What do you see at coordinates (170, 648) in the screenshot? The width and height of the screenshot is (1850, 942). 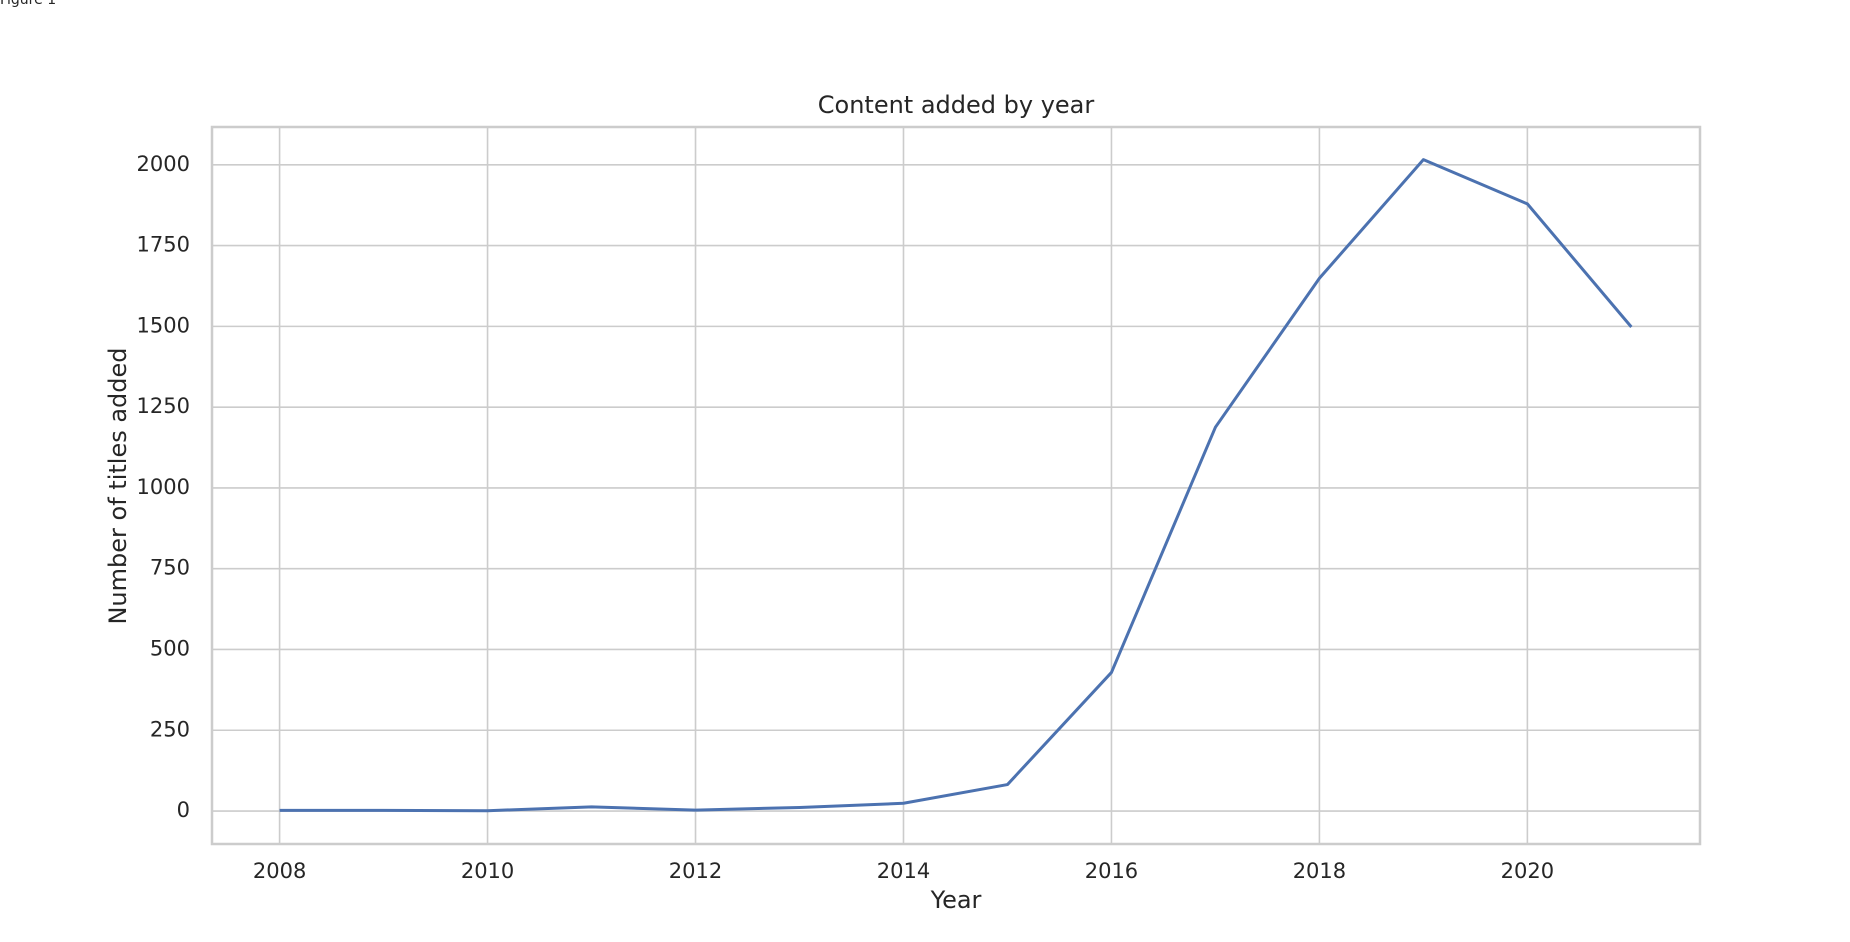 I see `y-tick-label: 500` at bounding box center [170, 648].